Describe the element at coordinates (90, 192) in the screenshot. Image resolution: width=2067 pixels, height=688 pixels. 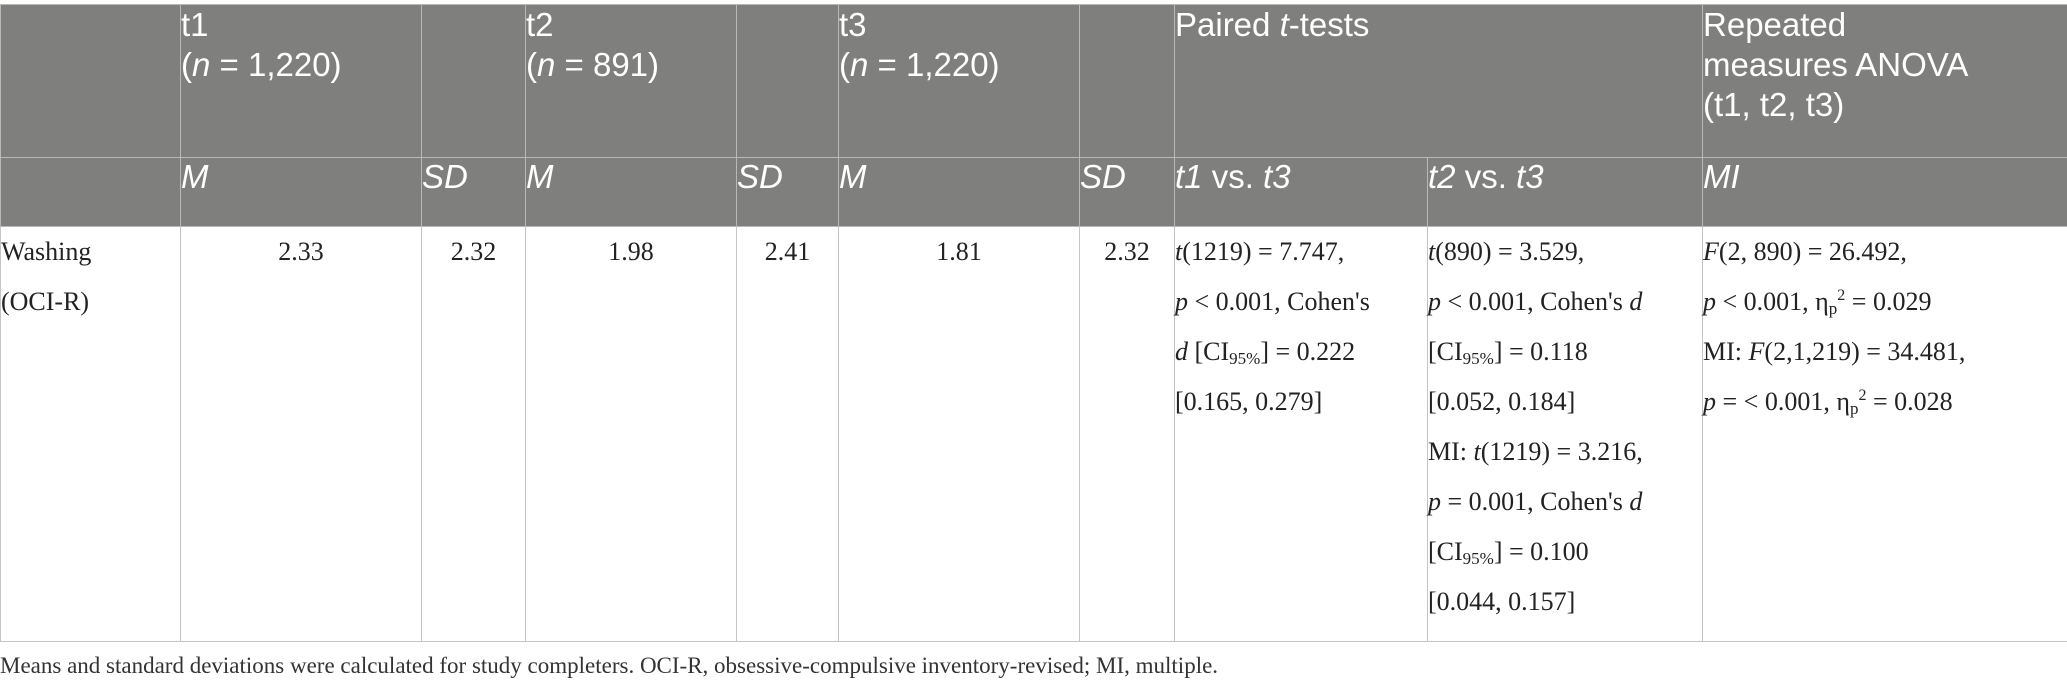
I see `subheader-empty-cell` at that location.